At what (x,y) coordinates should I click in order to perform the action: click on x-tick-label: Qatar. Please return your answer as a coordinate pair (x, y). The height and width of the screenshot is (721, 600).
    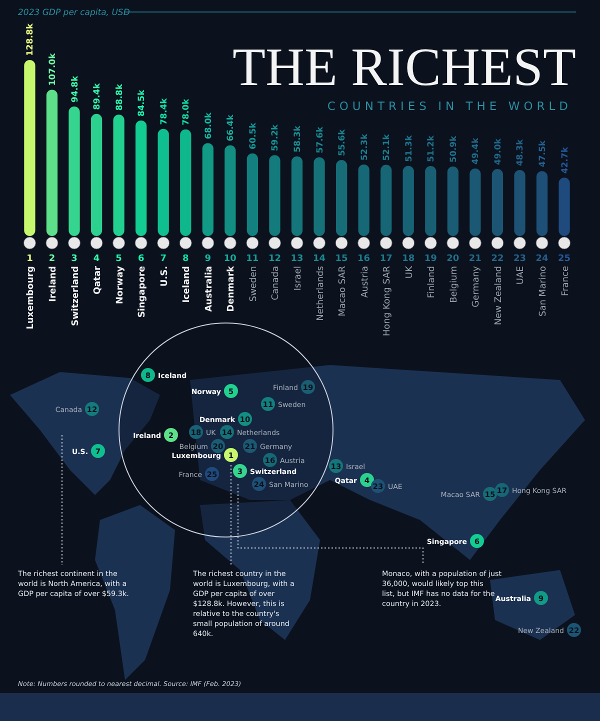
    Looking at the image, I should click on (98, 280).